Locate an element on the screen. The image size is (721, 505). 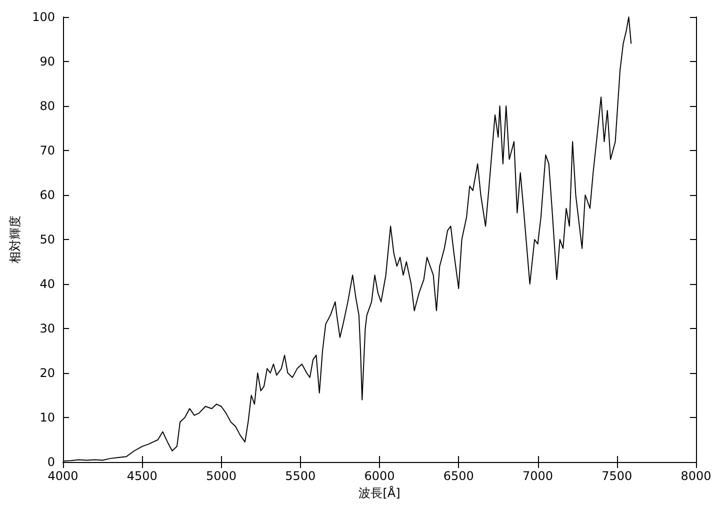
y-tick-label: 30 is located at coordinates (47, 329).